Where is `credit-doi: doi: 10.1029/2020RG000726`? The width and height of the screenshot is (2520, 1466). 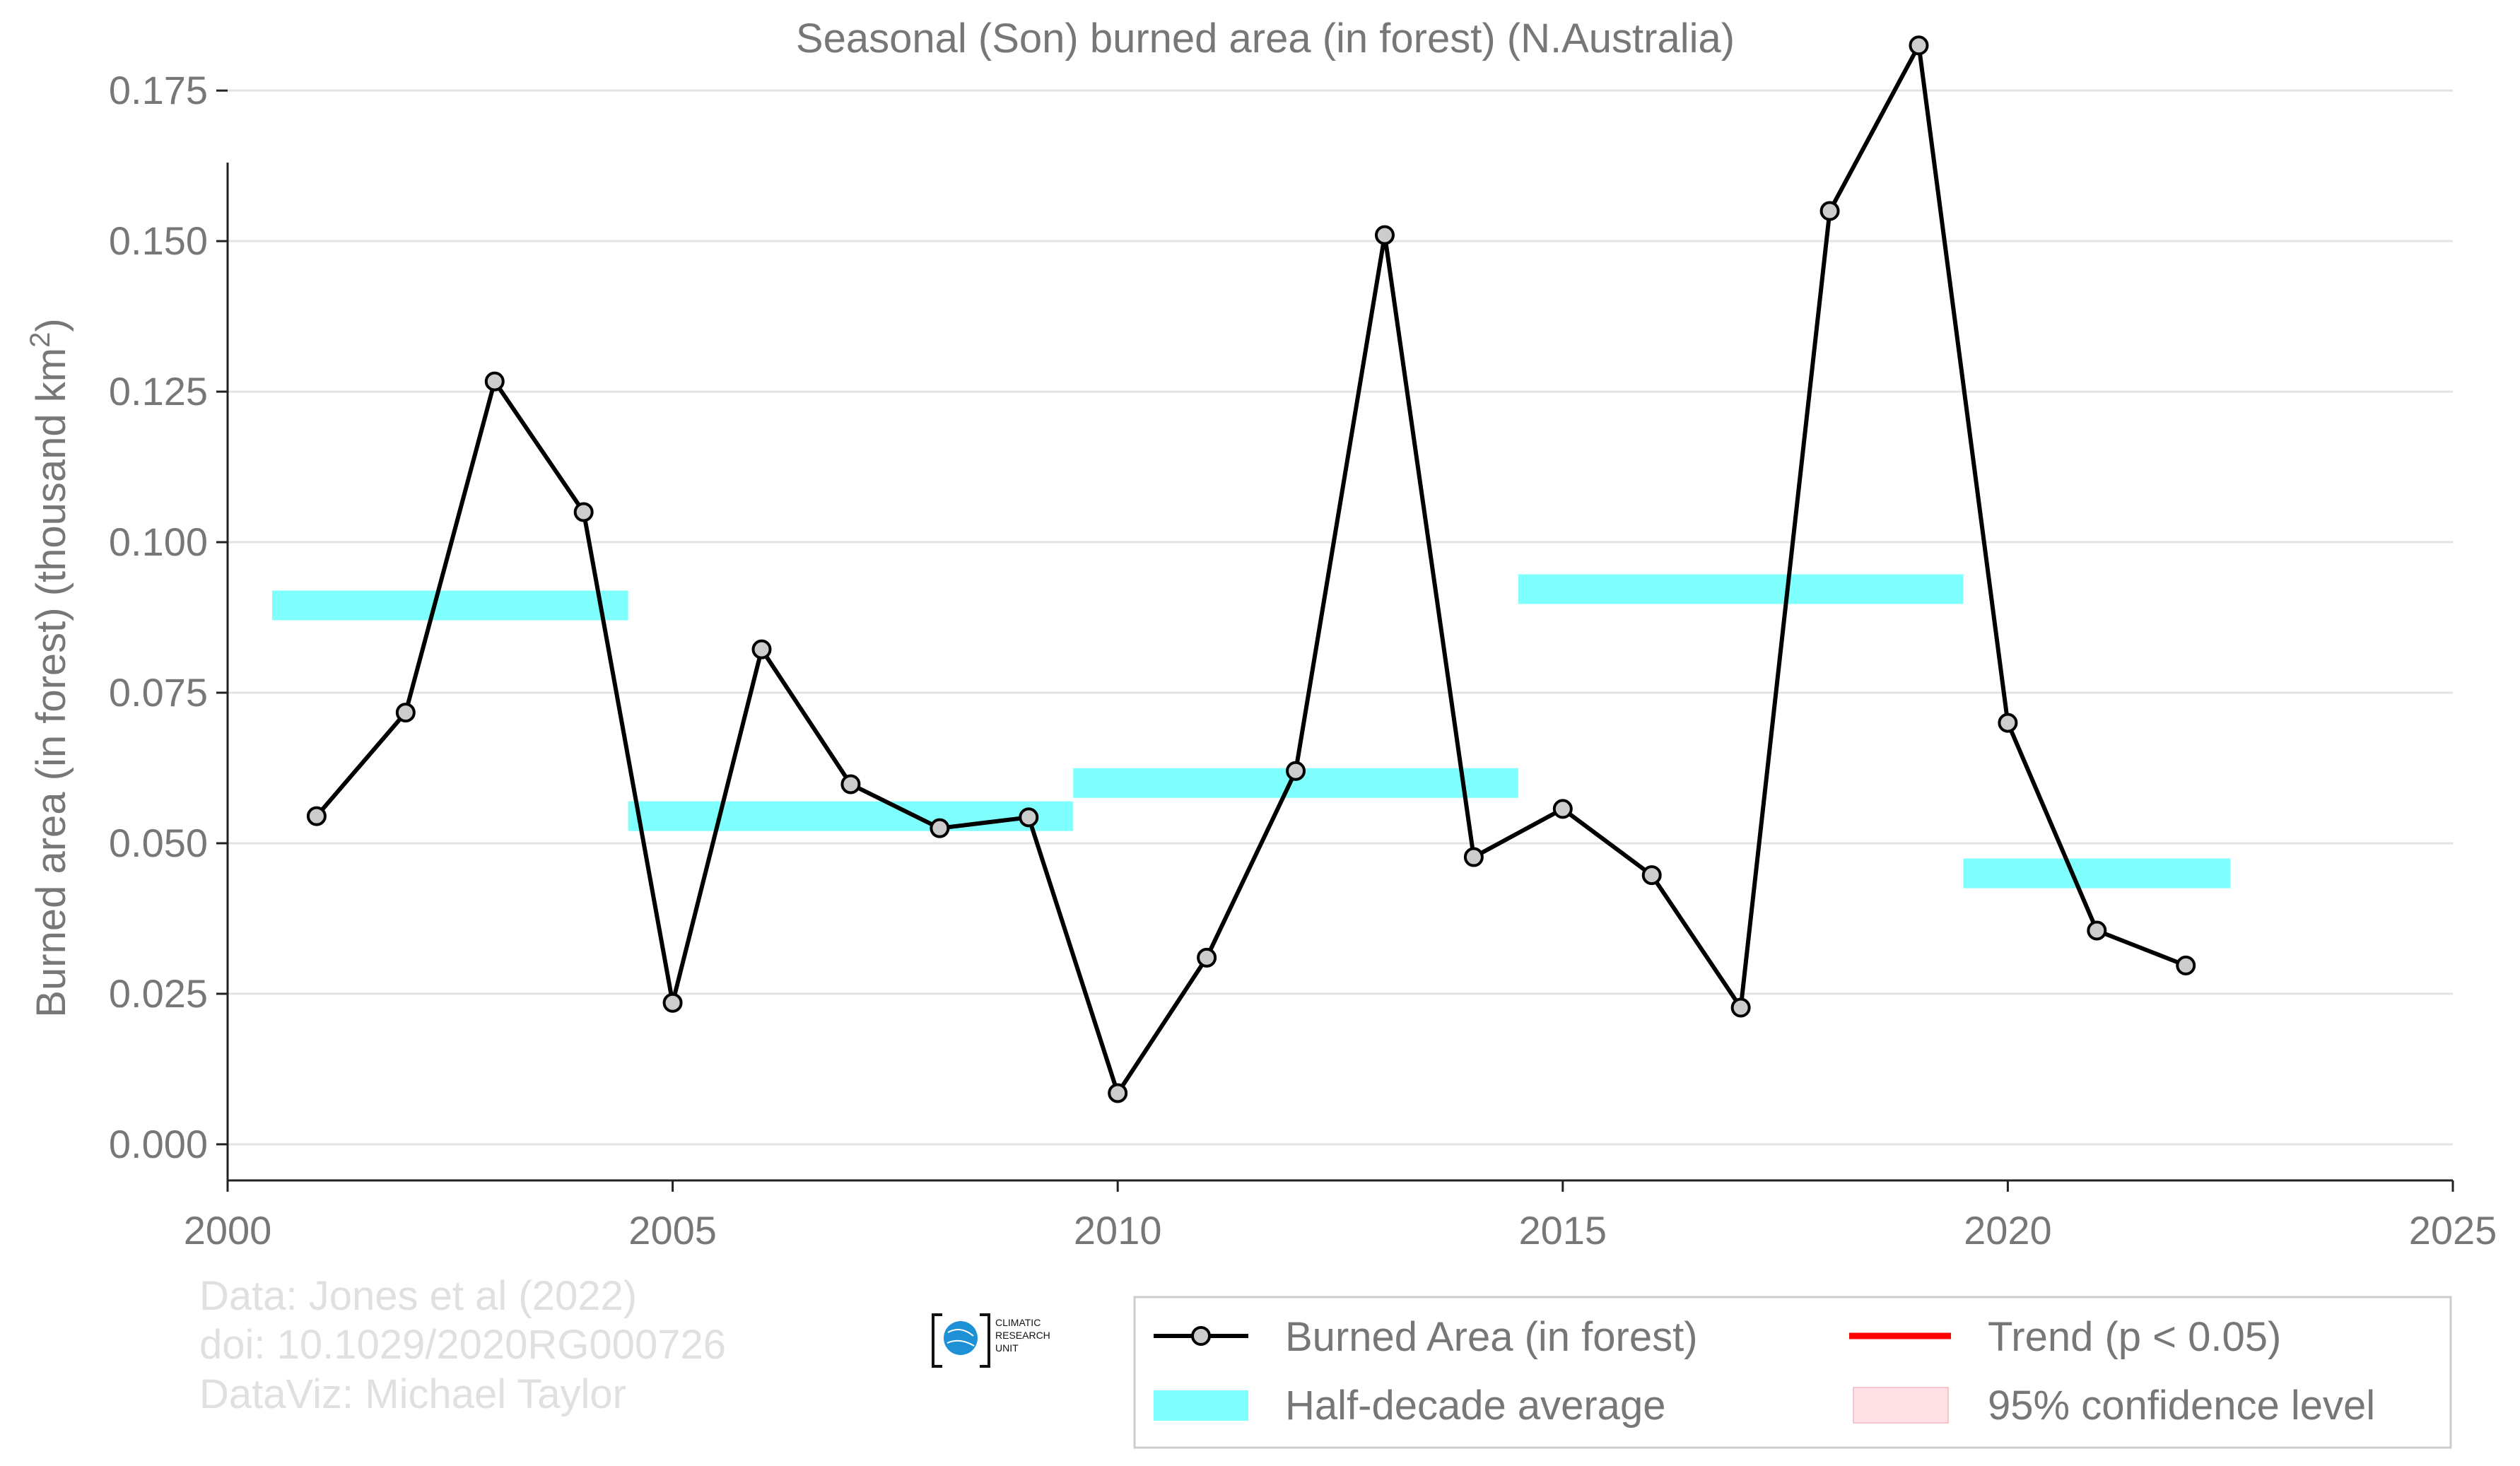 credit-doi: doi: 10.1029/2020RG000726 is located at coordinates (463, 1345).